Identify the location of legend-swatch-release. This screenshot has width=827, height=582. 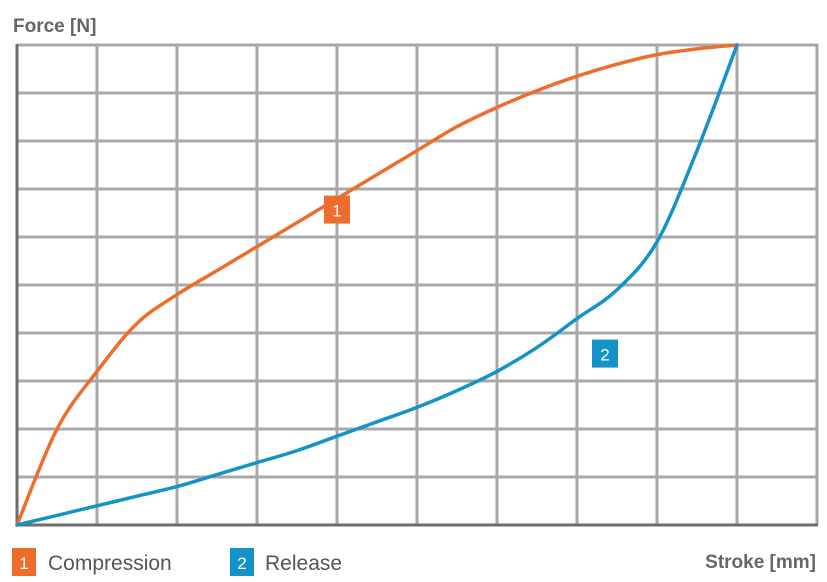
(242, 562).